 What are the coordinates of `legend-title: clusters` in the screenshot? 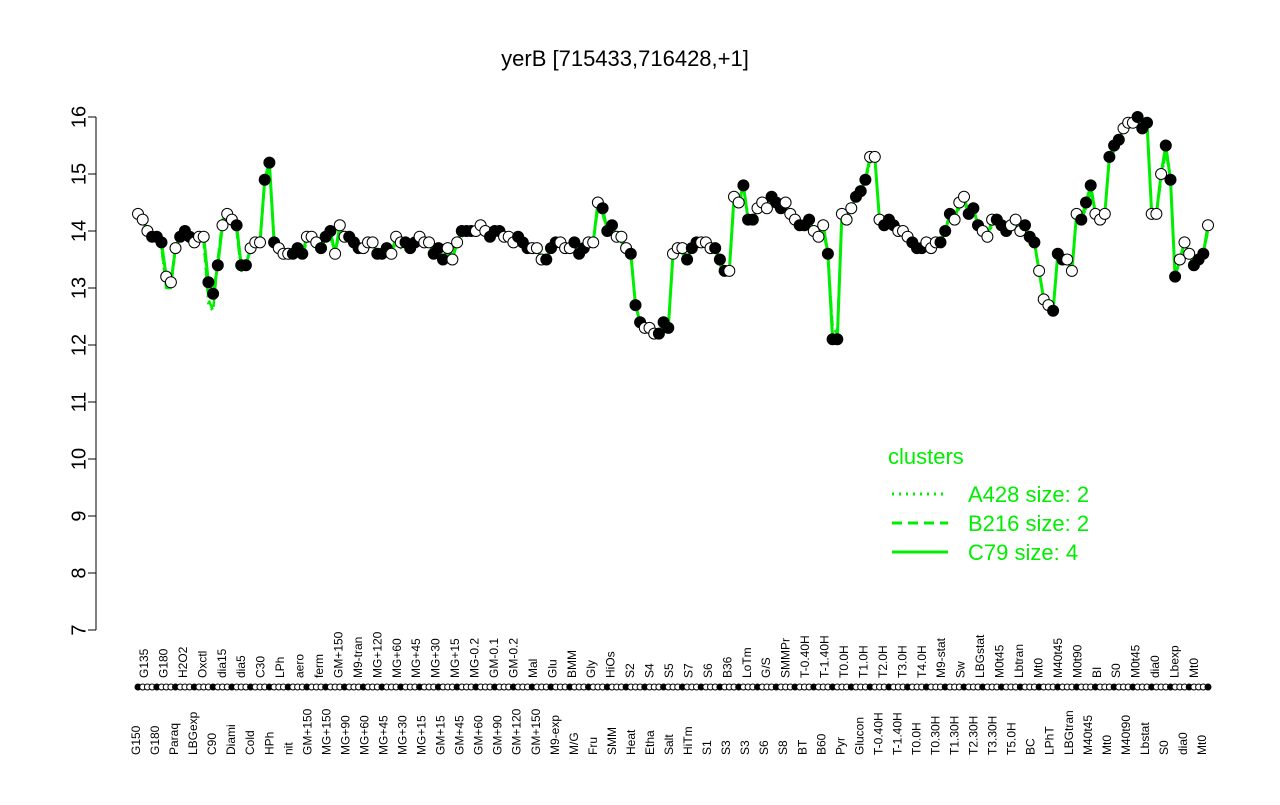 It's located at (926, 456).